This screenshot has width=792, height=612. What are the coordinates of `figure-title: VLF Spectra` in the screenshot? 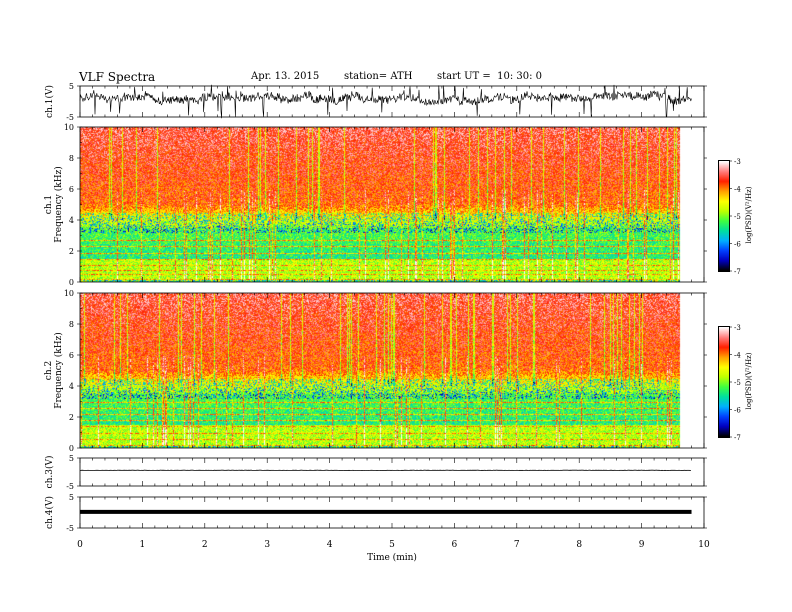 It's located at (117, 77).